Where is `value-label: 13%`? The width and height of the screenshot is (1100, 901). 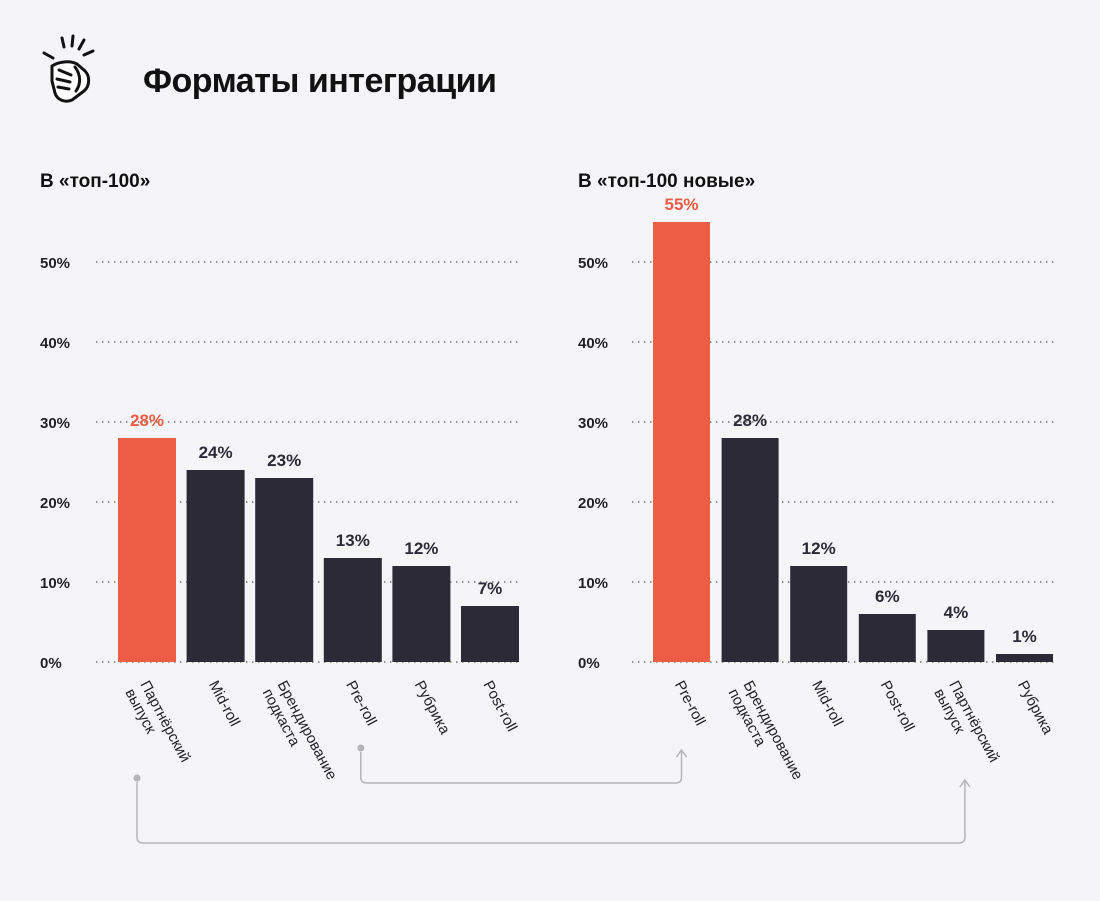
value-label: 13% is located at coordinates (353, 540).